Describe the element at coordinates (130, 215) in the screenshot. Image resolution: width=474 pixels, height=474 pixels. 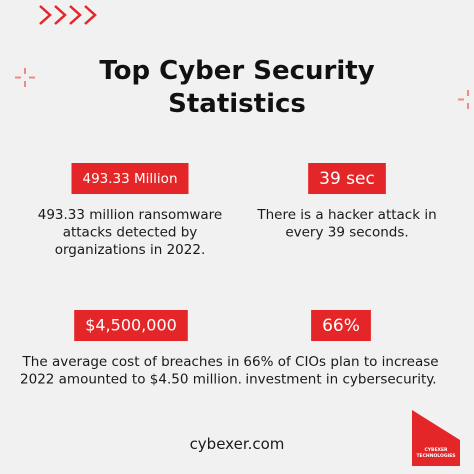
I see `stat-description: 493.33 million ransomware` at that location.